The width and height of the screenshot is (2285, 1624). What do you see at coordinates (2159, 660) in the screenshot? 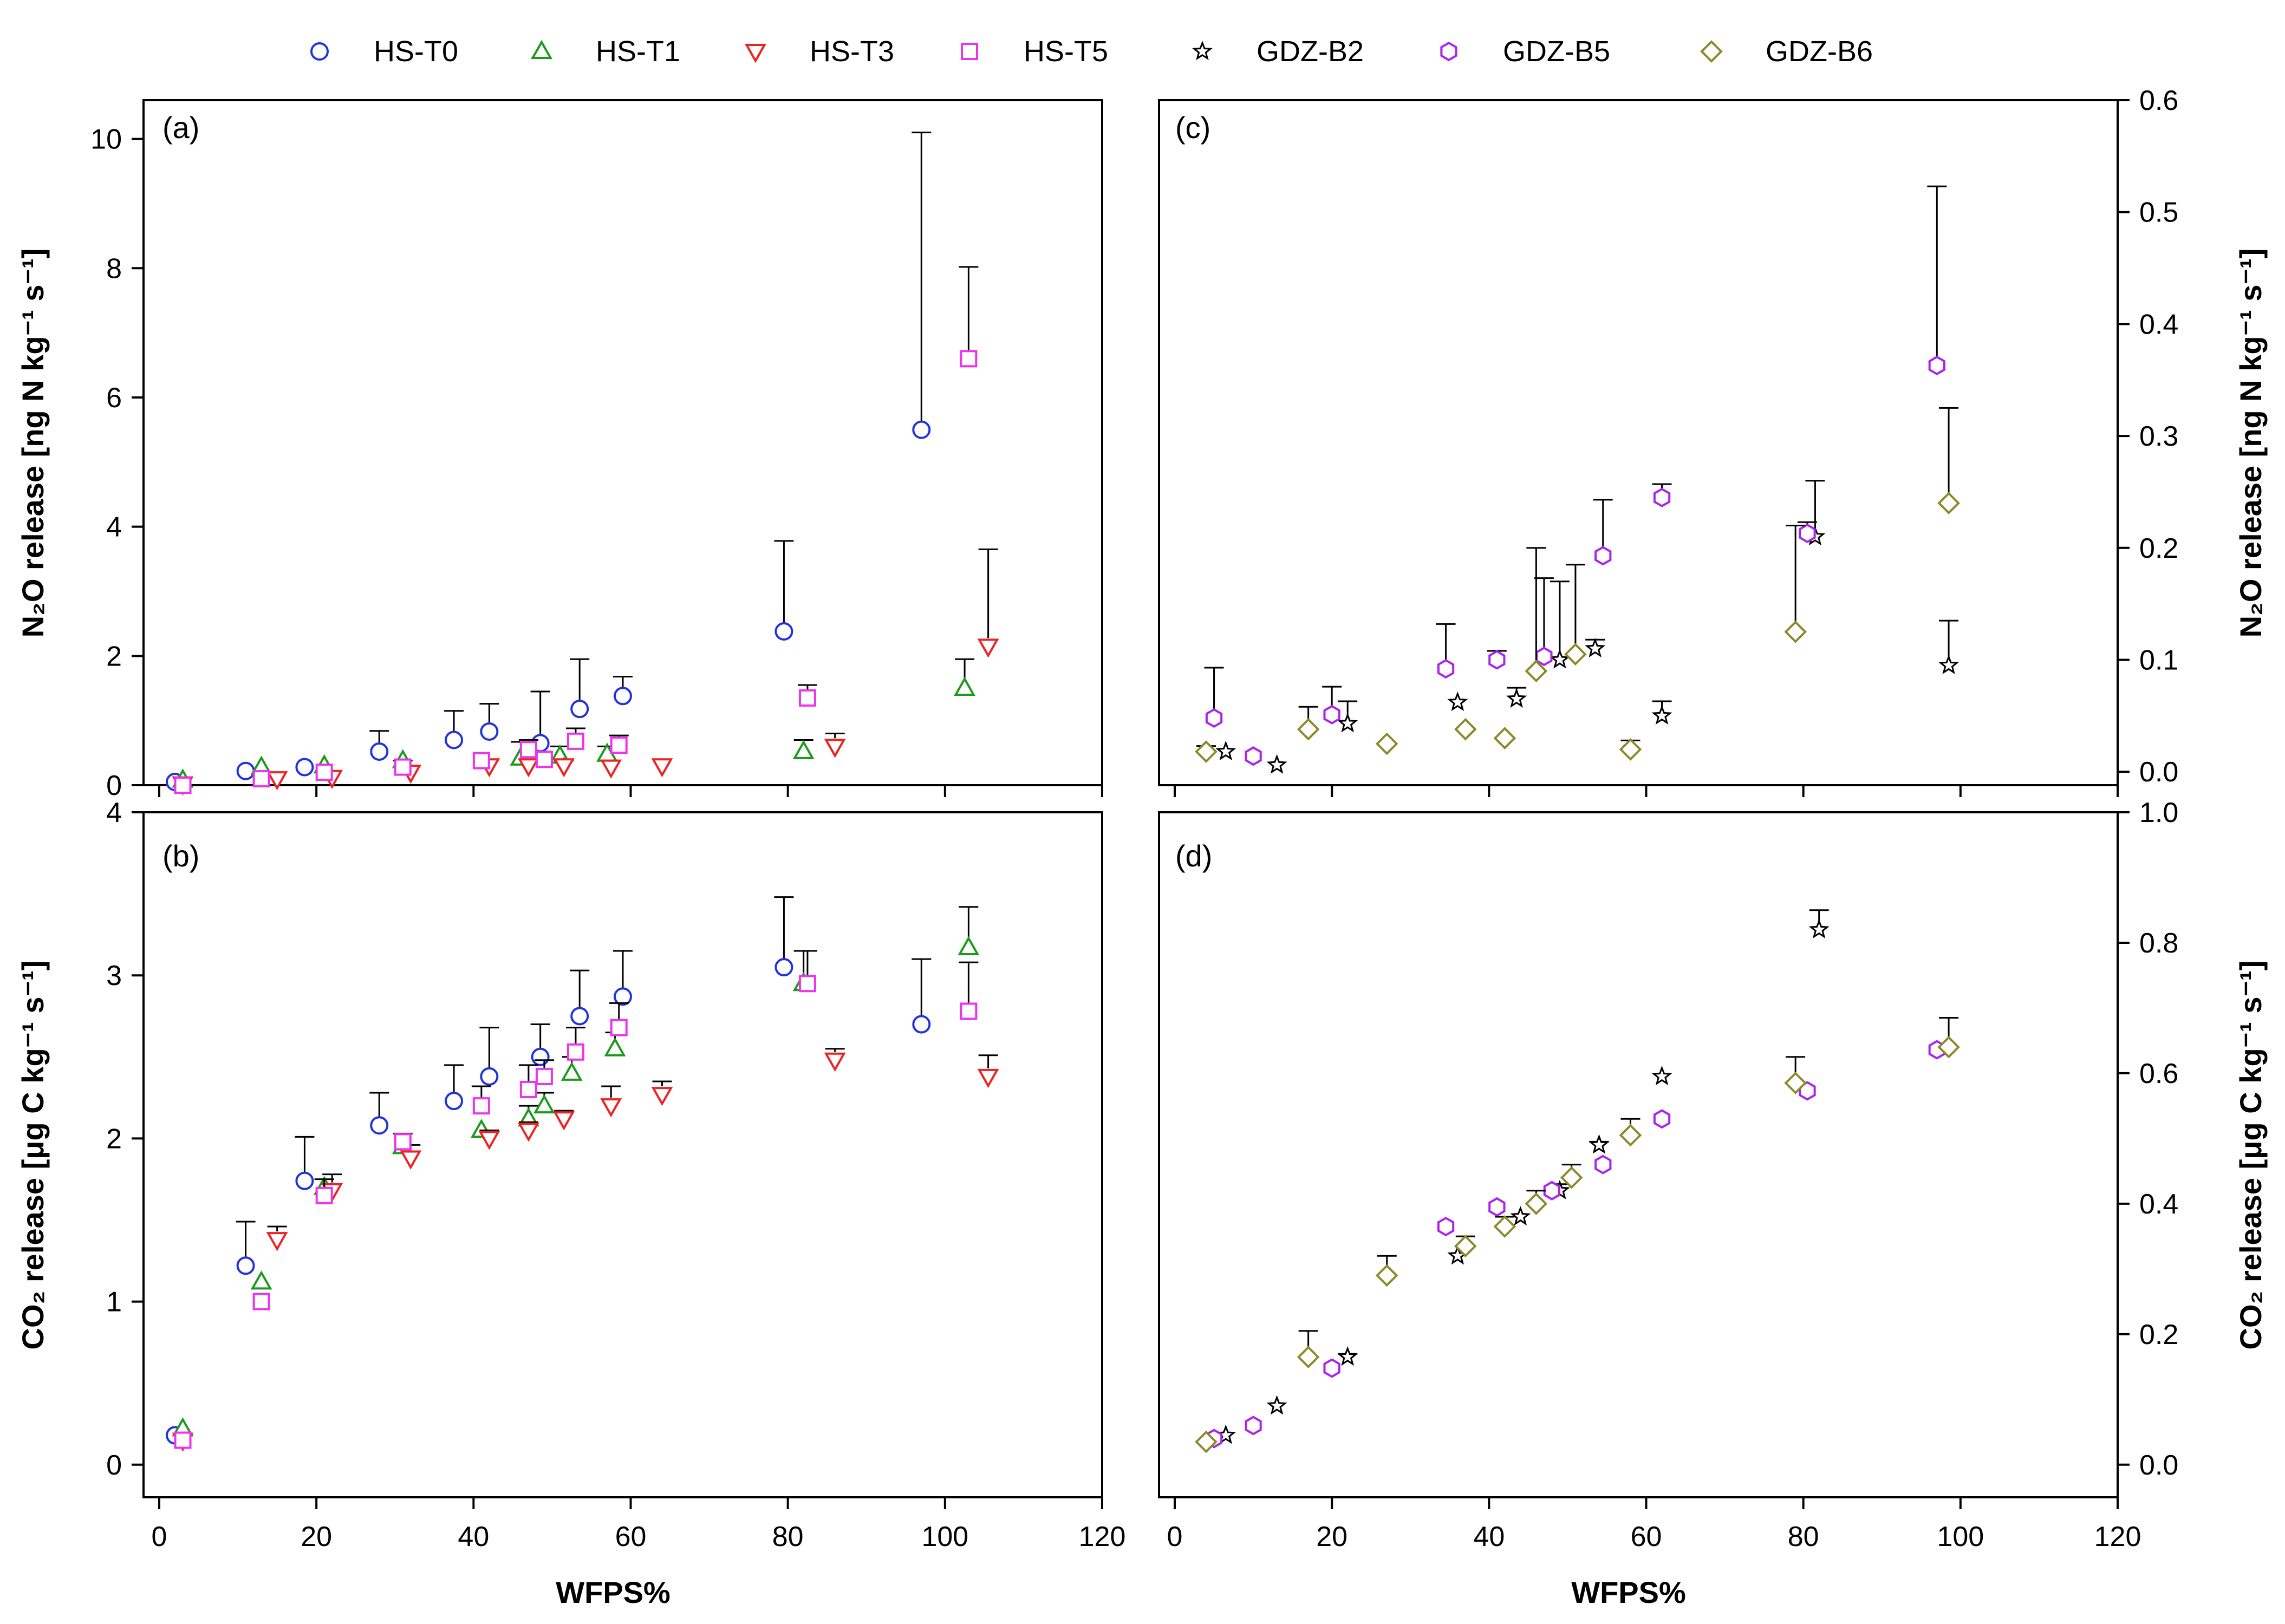
I see `y-tick-label: 0.1` at bounding box center [2159, 660].